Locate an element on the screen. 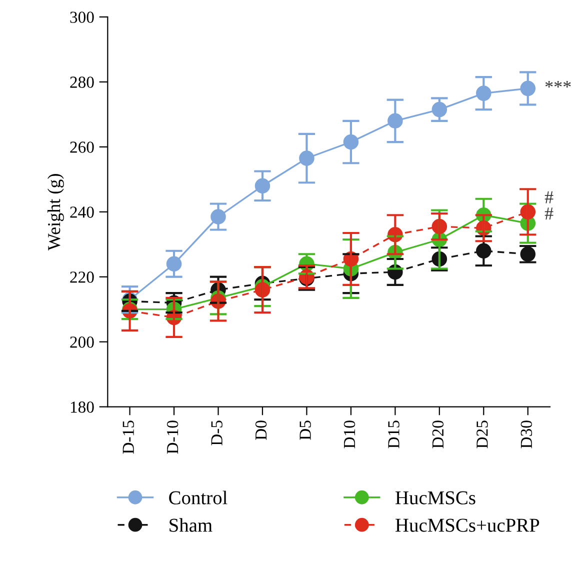 The image size is (582, 565). y-tick-label: 200 is located at coordinates (82, 342).